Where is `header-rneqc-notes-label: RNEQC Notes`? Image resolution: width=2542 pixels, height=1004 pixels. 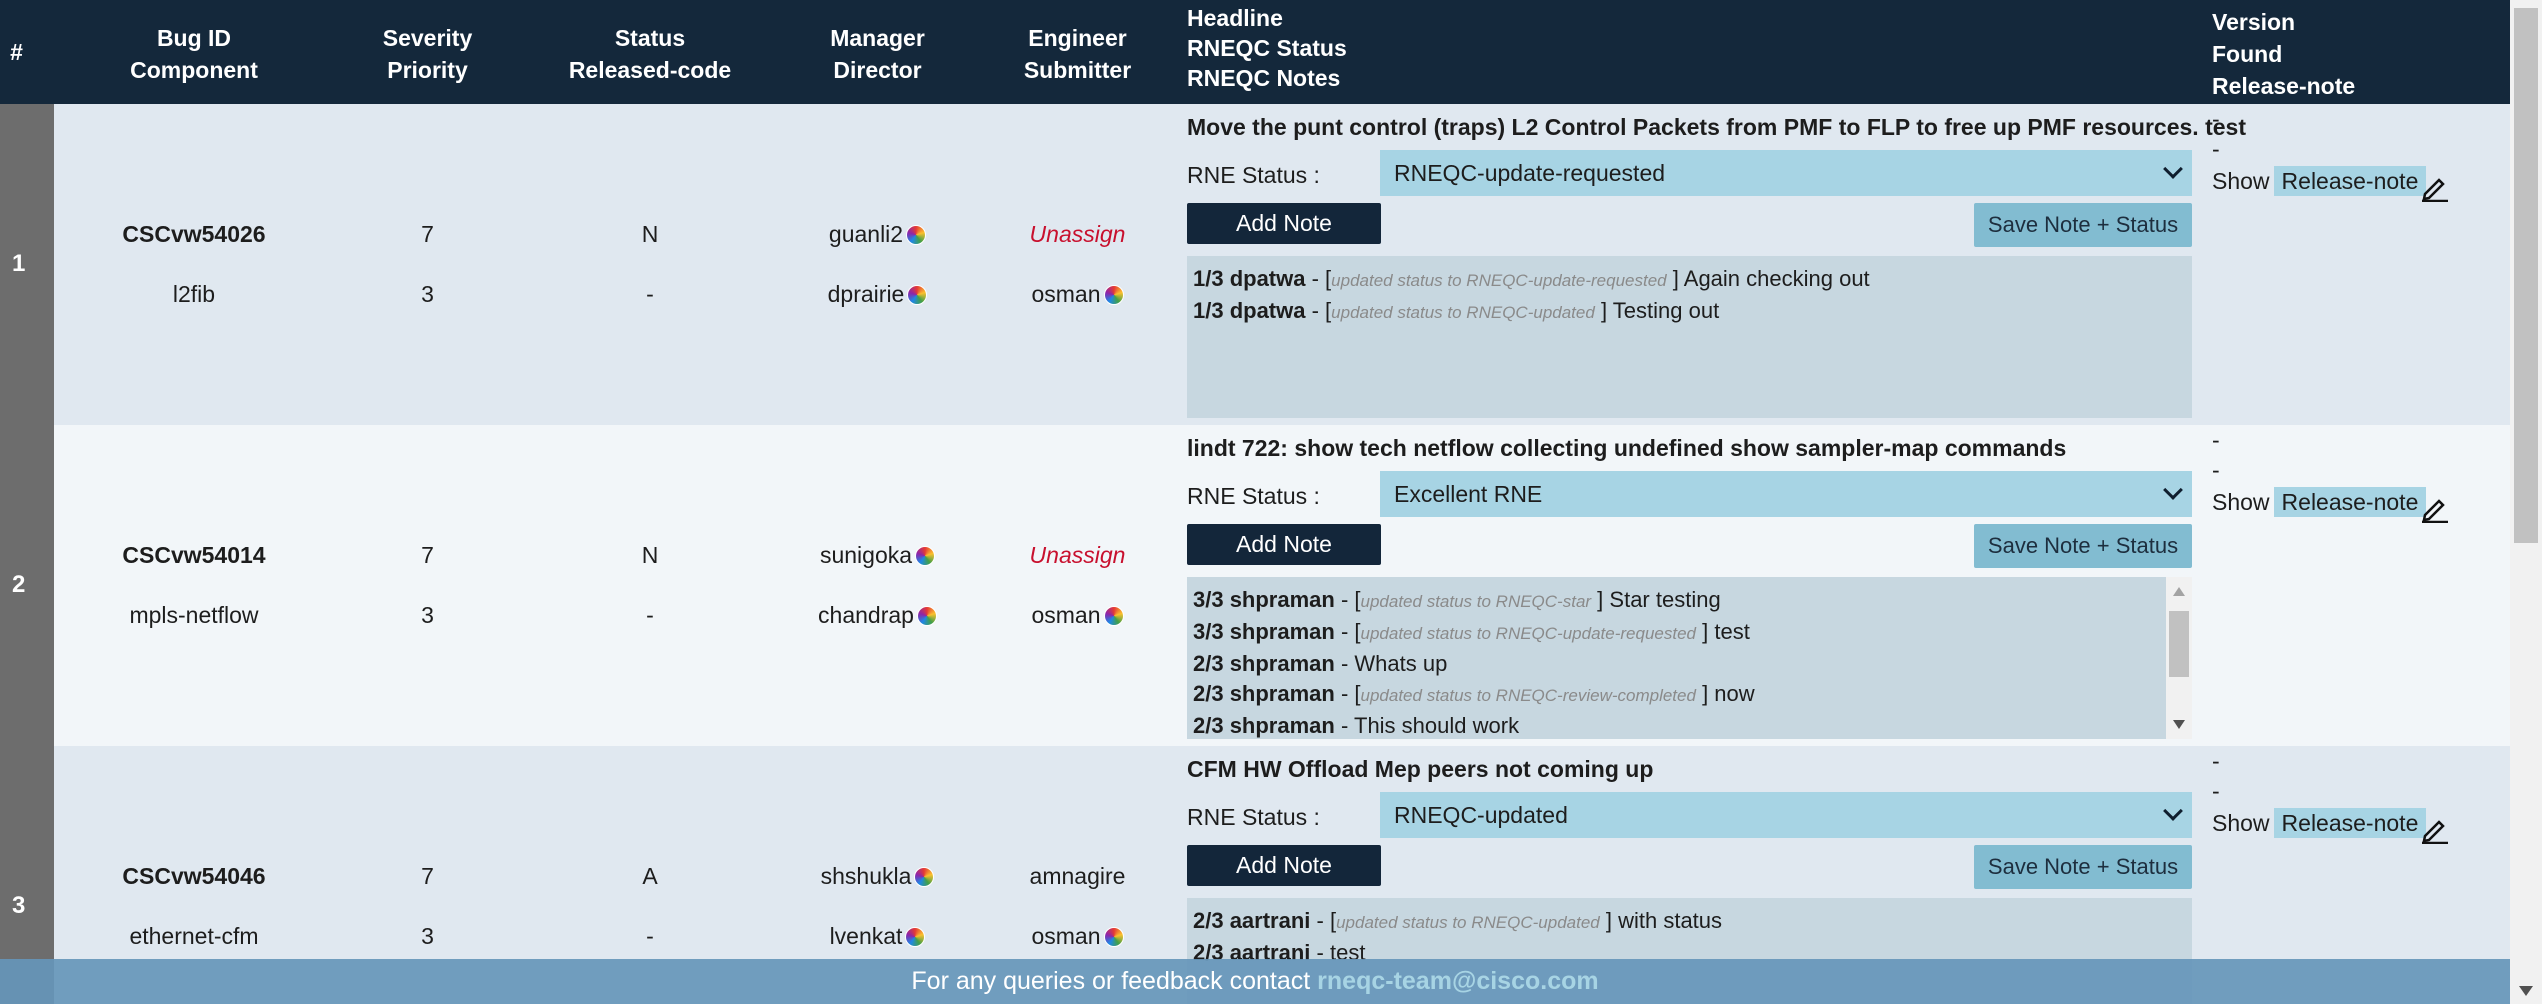
header-rneqc-notes-label: RNEQC Notes is located at coordinates (1264, 78).